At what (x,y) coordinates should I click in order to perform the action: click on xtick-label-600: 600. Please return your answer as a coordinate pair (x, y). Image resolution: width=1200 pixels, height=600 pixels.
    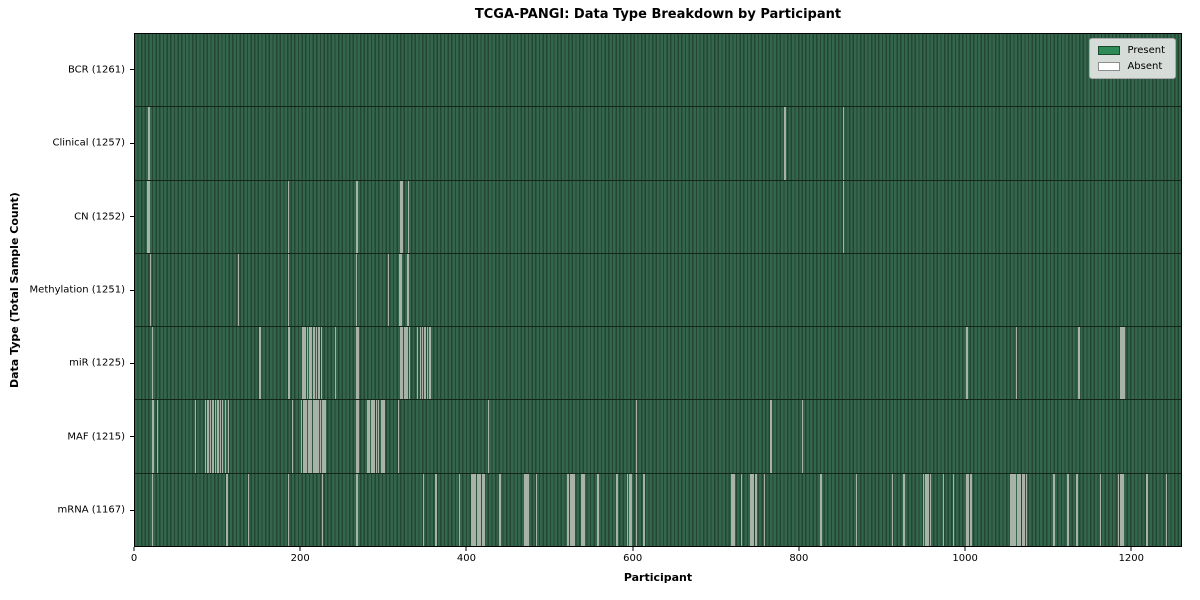
    Looking at the image, I should click on (633, 558).